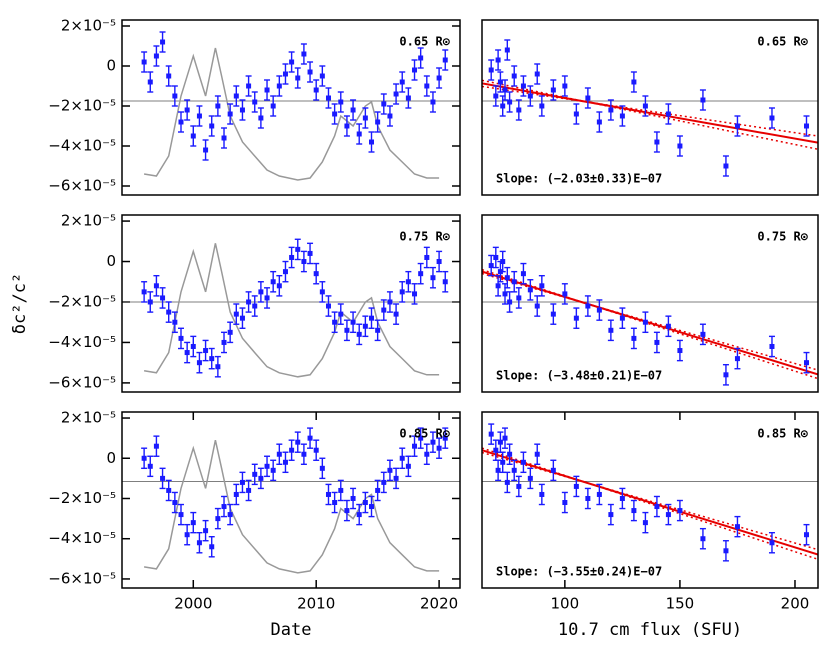 This screenshot has width=830, height=652. I want to click on slope-annotation: Slope: (−2.03±0.33)E−07, so click(579, 179).